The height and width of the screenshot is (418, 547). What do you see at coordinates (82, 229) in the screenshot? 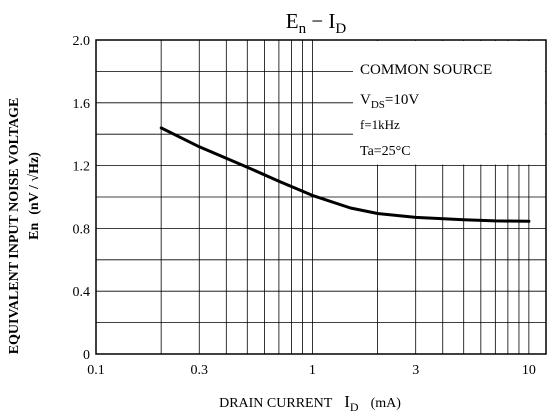
I see `y-tick-label: 0.8` at bounding box center [82, 229].